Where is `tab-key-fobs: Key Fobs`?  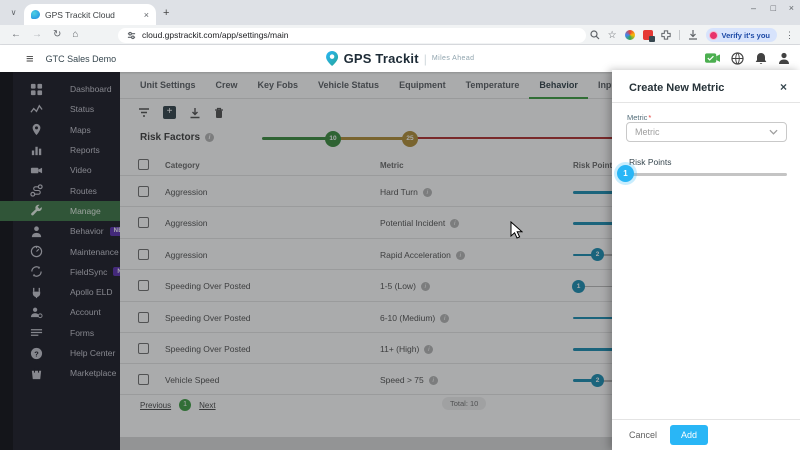 tab-key-fobs: Key Fobs is located at coordinates (278, 84).